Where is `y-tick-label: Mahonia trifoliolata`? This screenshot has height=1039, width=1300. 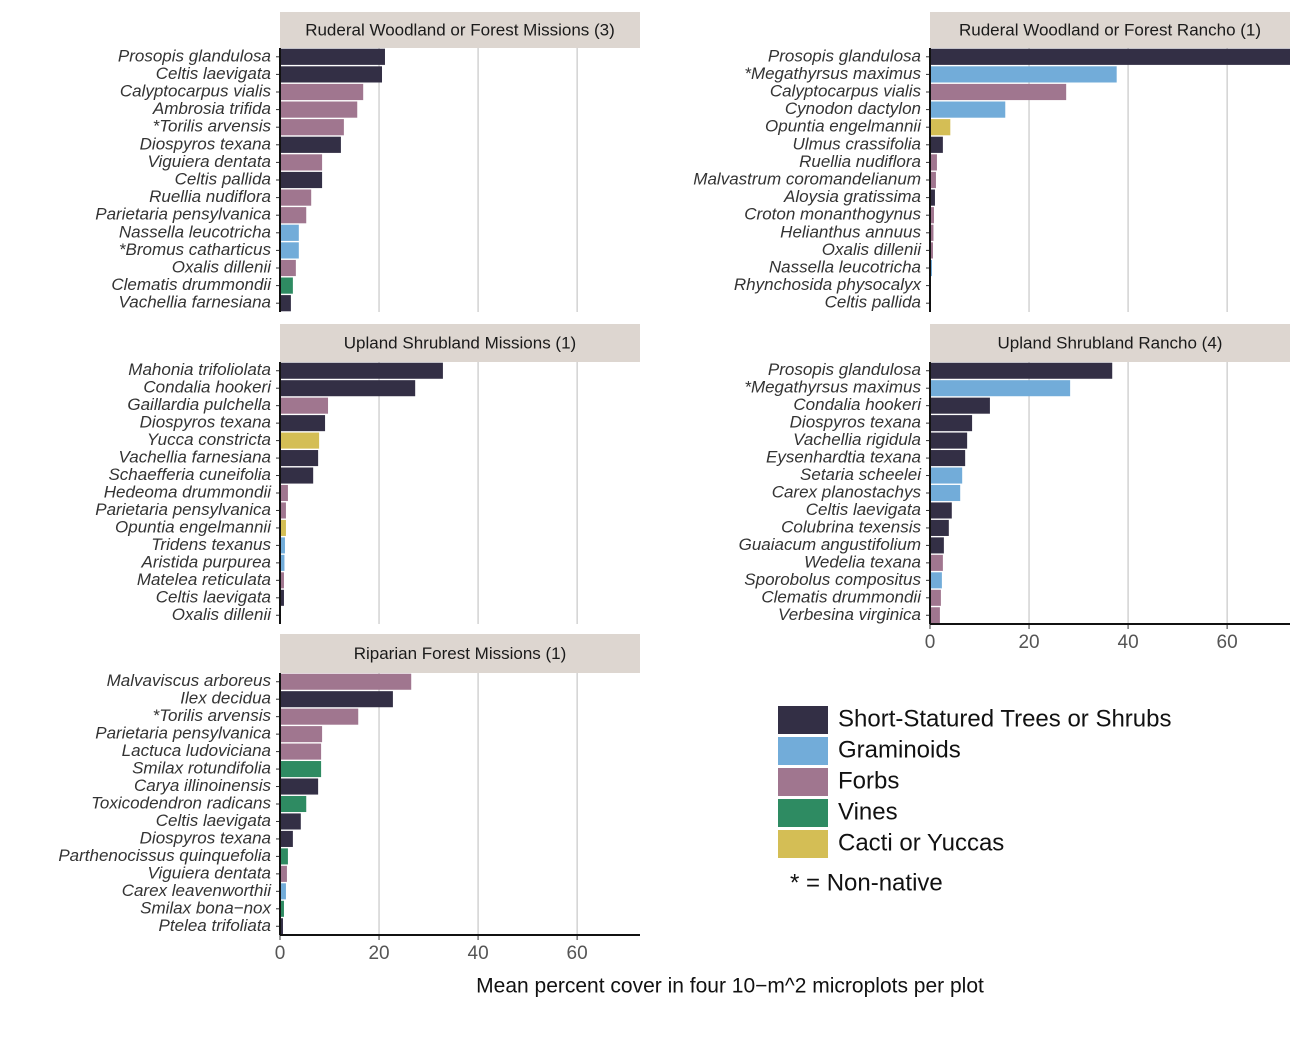 y-tick-label: Mahonia trifoliolata is located at coordinates (199, 369).